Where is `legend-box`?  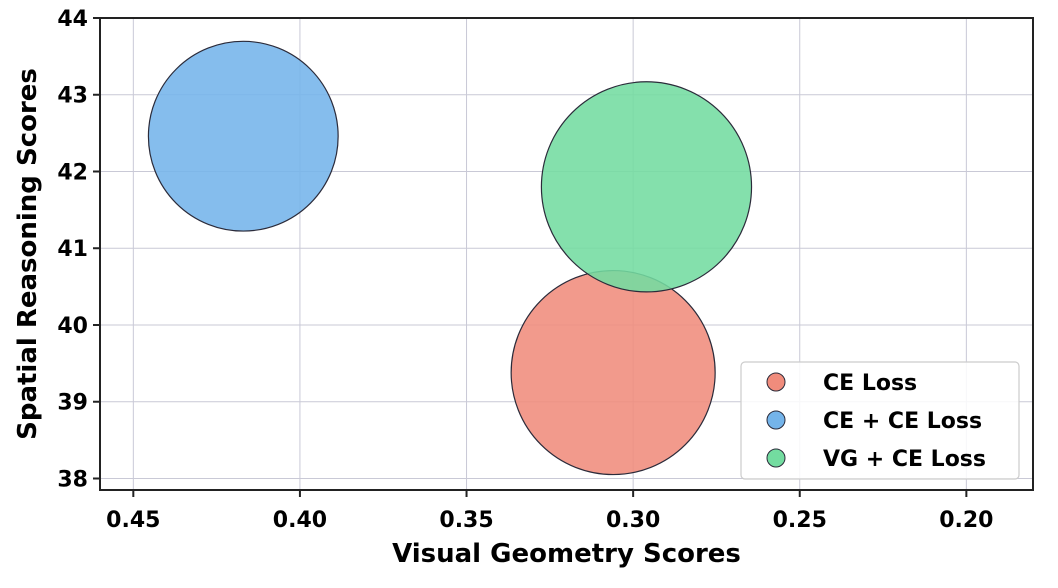
legend-box is located at coordinates (880, 420).